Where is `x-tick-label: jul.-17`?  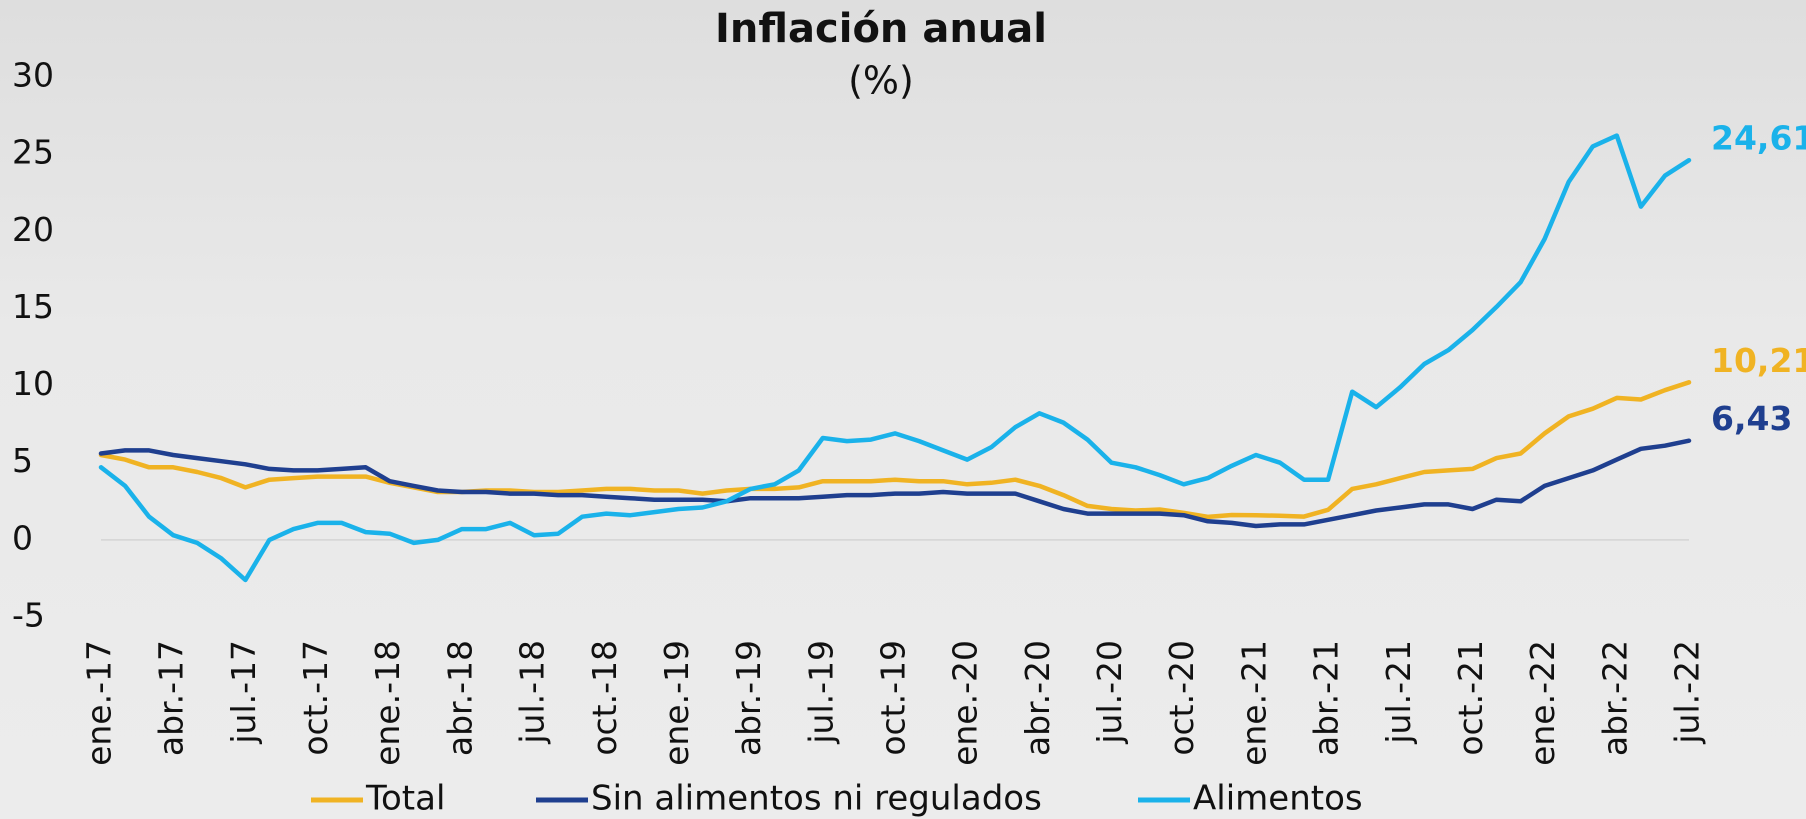 x-tick-label: jul.-17 is located at coordinates (243, 692).